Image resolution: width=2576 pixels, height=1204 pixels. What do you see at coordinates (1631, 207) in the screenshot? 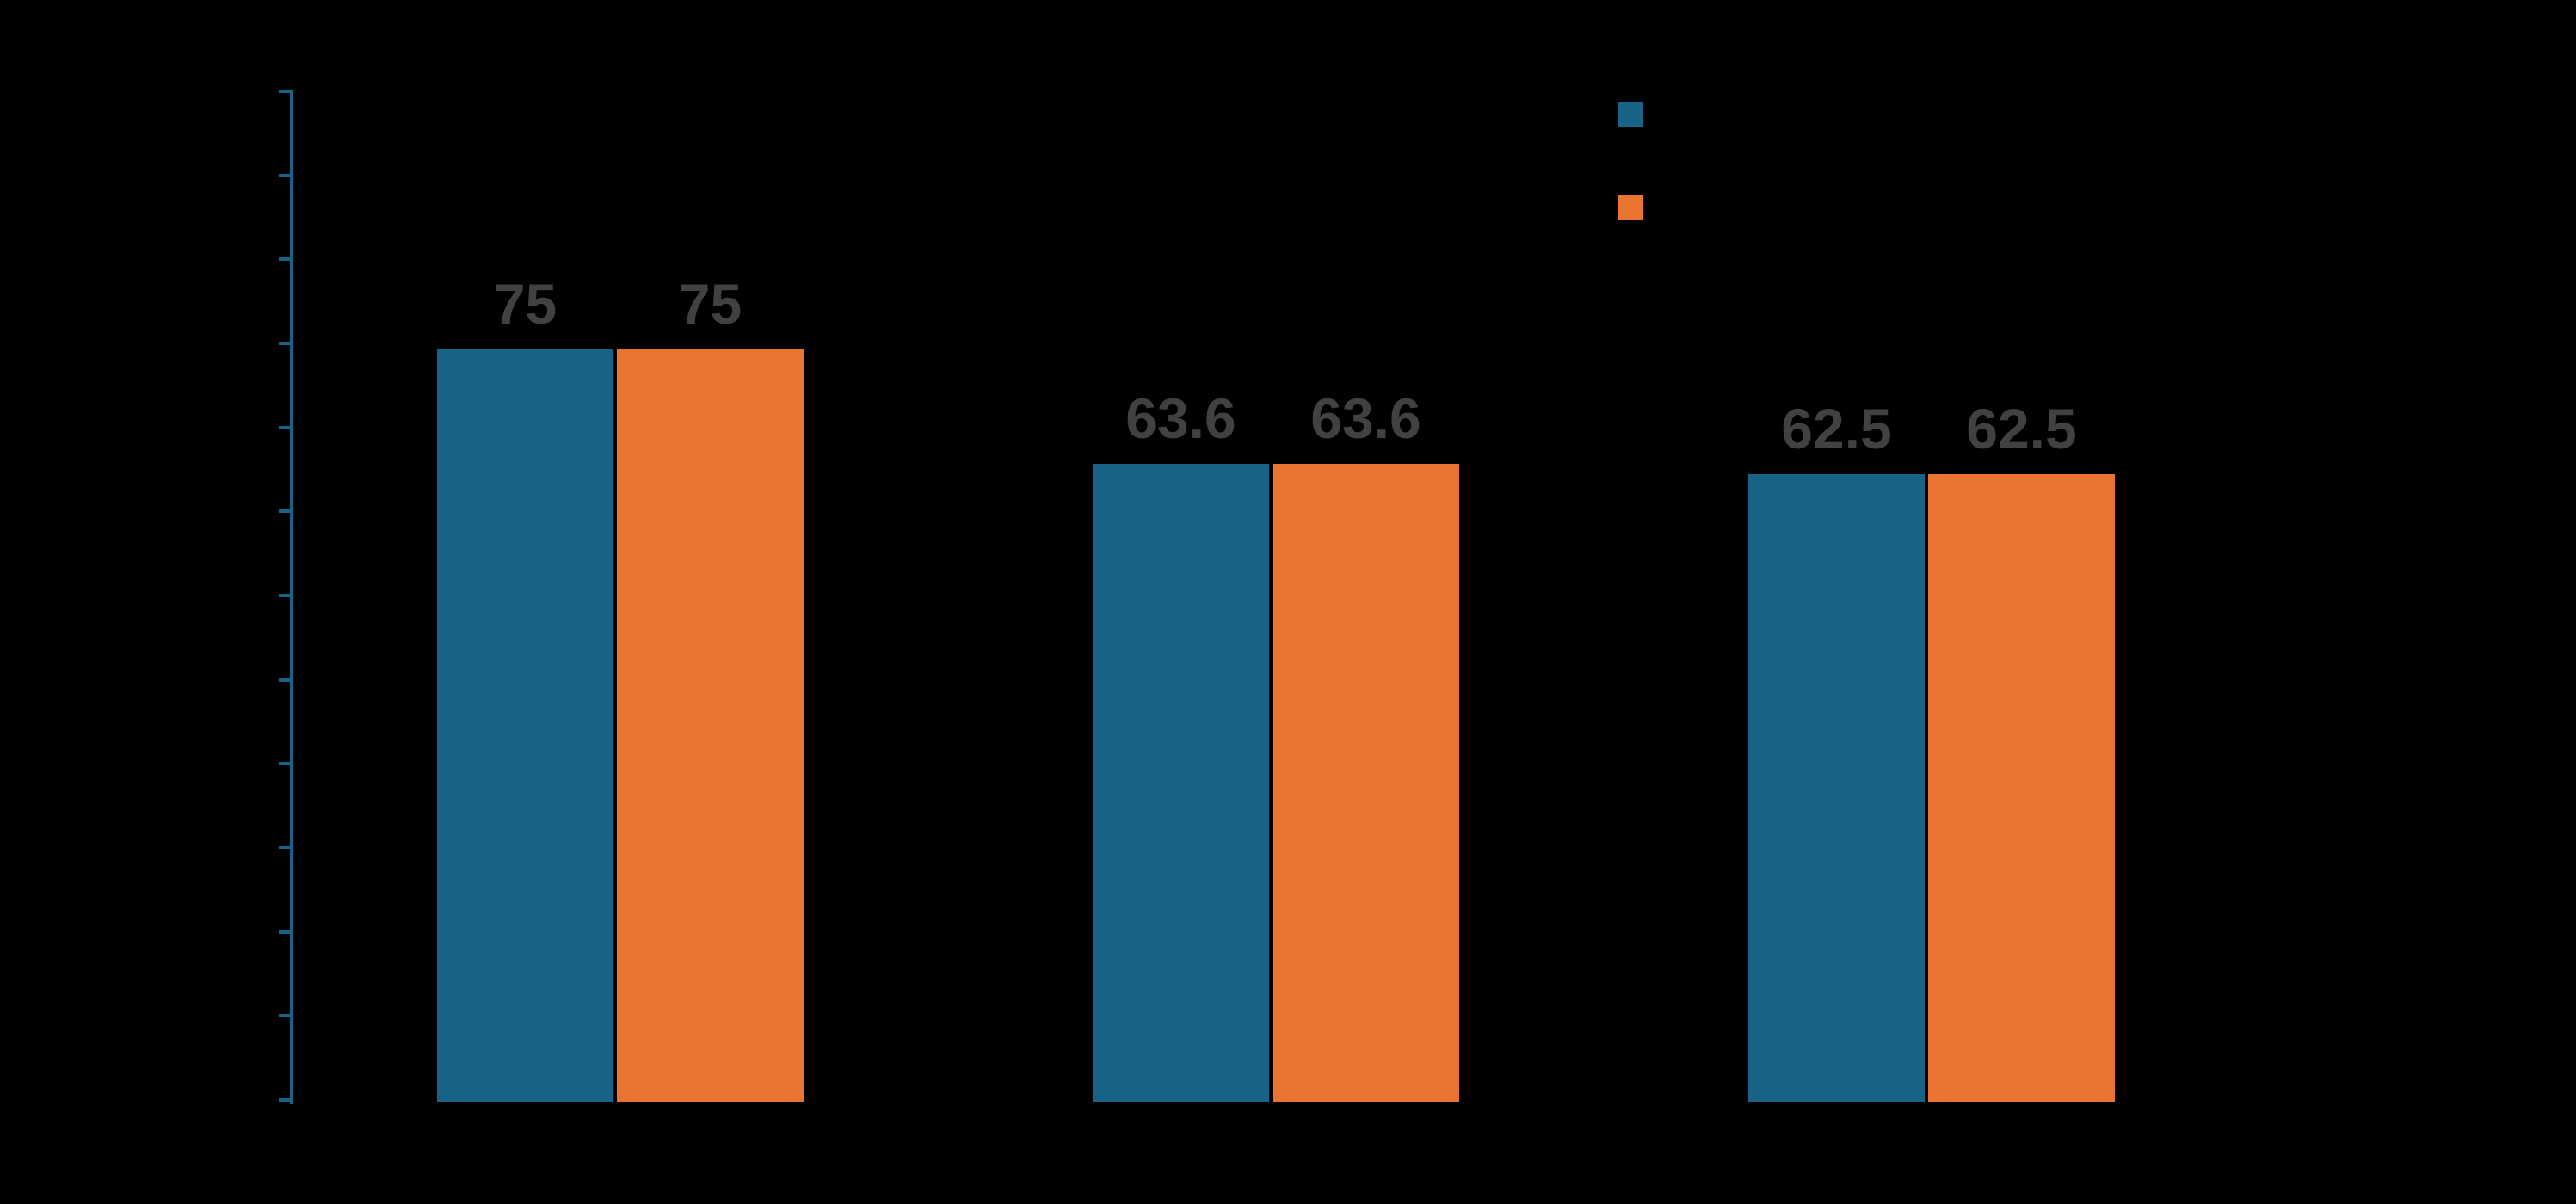
I see `legend-swatch-series2` at bounding box center [1631, 207].